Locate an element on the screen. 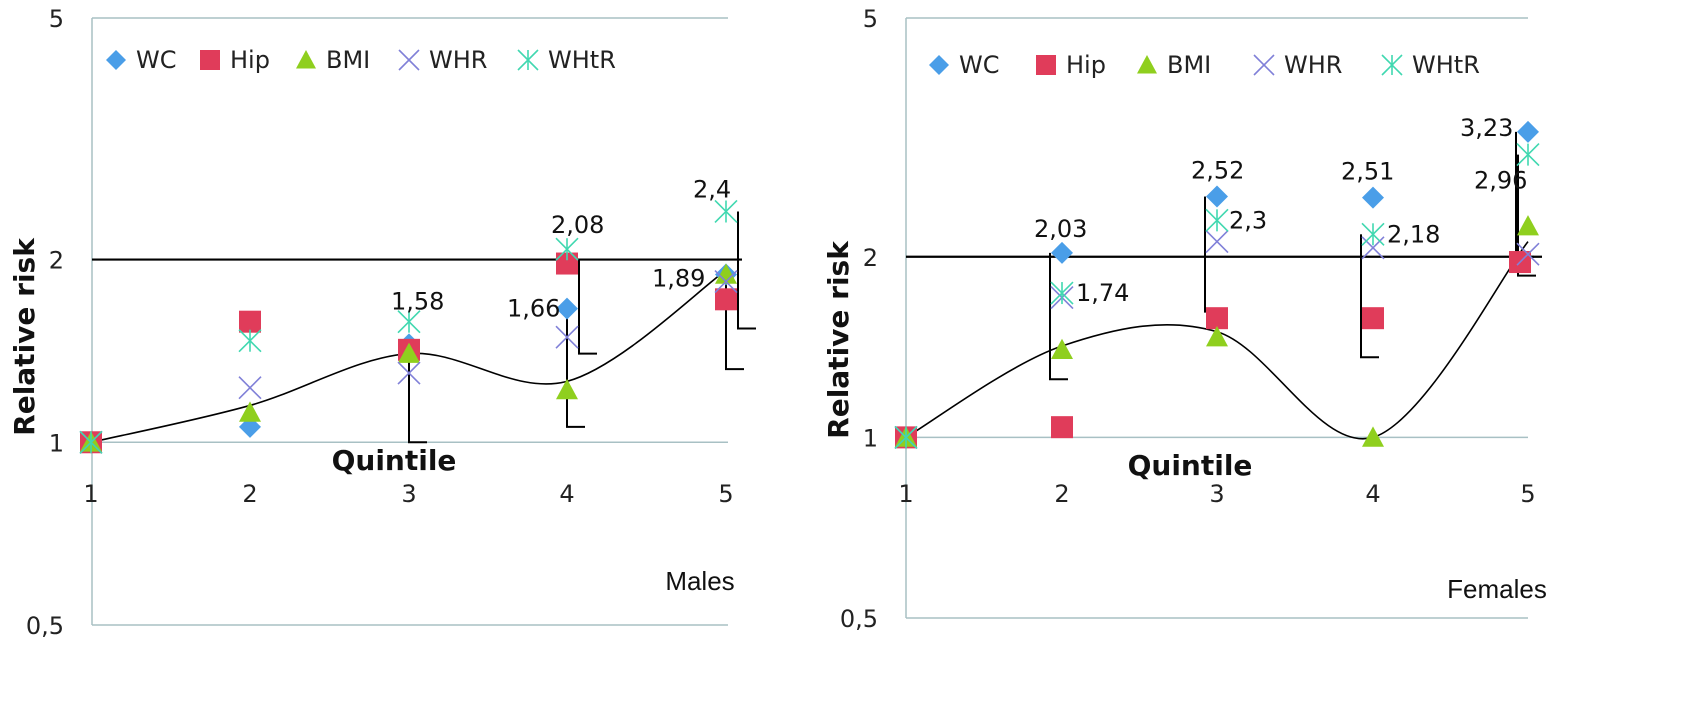 The image size is (1701, 705). legend-marker-hip is located at coordinates (210, 60).